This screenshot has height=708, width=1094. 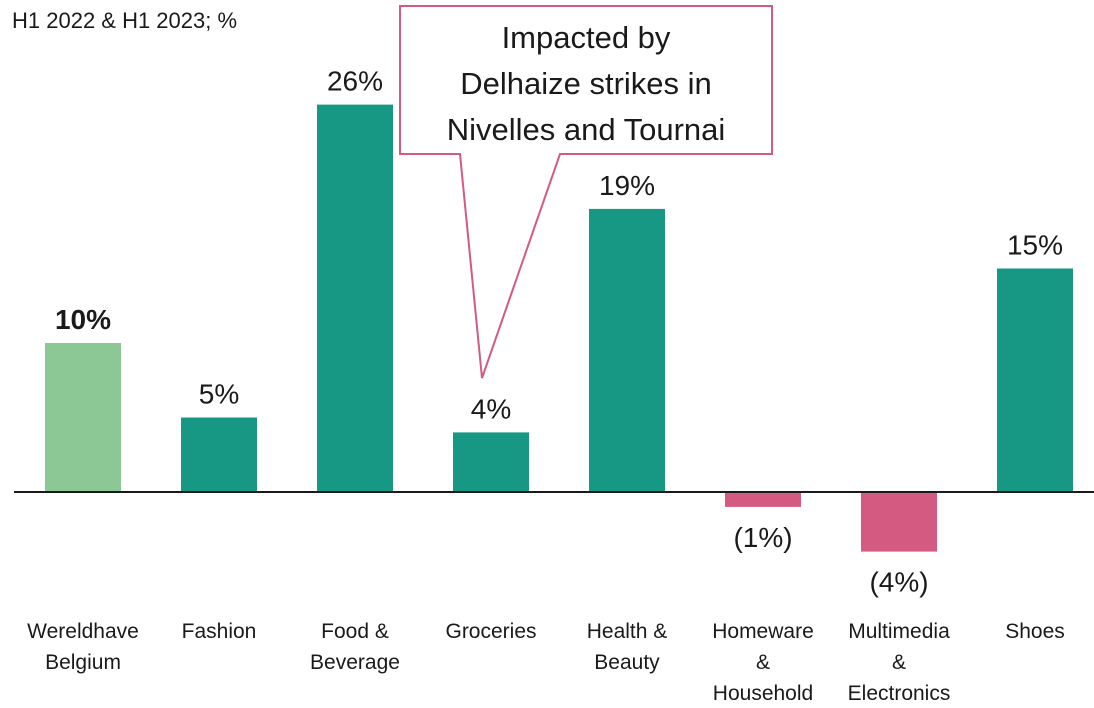 What do you see at coordinates (83, 631) in the screenshot?
I see `category-label-0-0: Wereldhave` at bounding box center [83, 631].